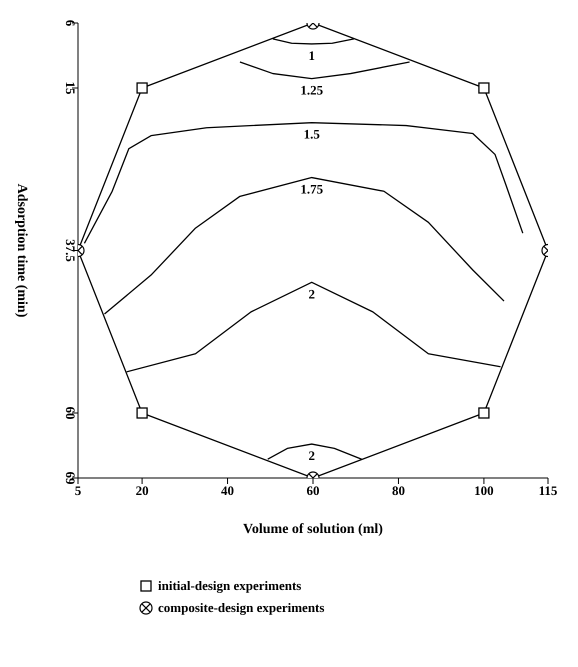  What do you see at coordinates (241, 608) in the screenshot?
I see `legend-label: composite-design experiments` at bounding box center [241, 608].